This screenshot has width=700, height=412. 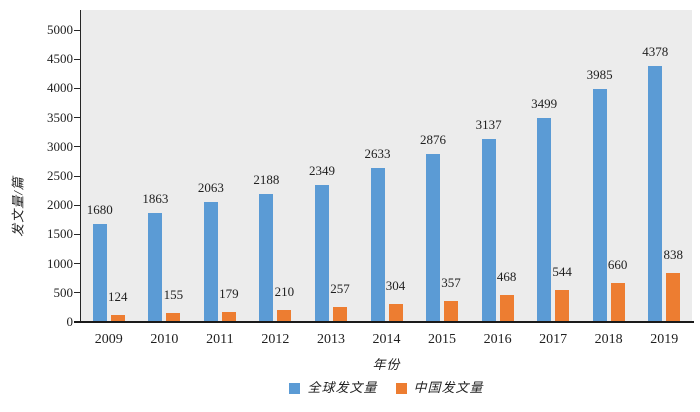 What do you see at coordinates (386, 339) in the screenshot?
I see `x-tick-label-2014: 2014` at bounding box center [386, 339].